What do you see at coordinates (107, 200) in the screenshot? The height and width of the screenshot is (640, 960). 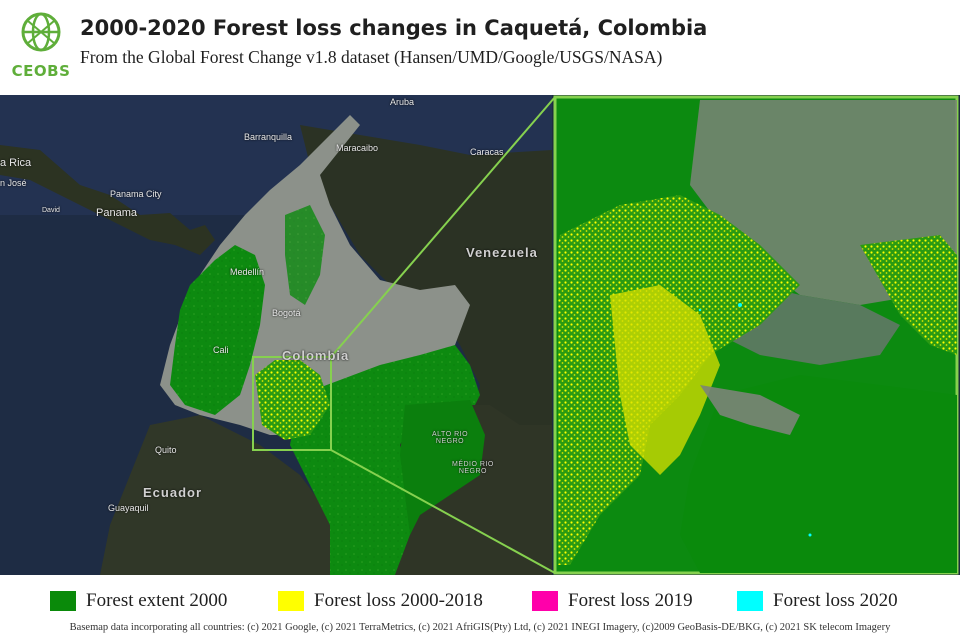 I see `central-america-land` at bounding box center [107, 200].